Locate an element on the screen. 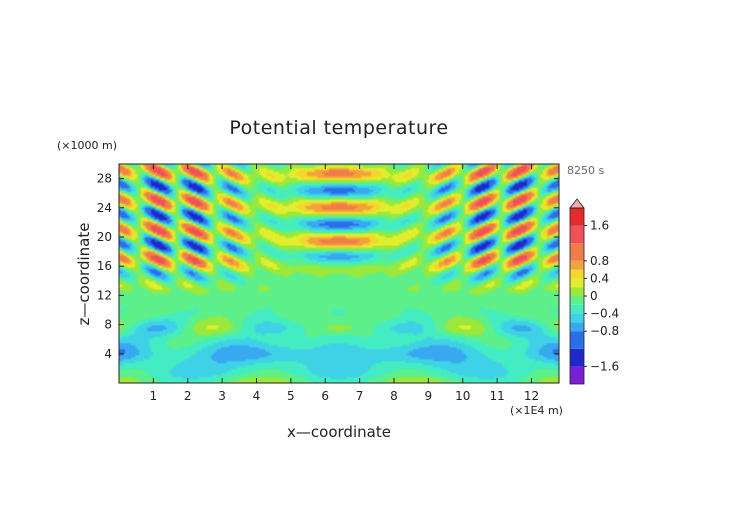  colorbar-tick-label: 1.6 is located at coordinates (599, 226).